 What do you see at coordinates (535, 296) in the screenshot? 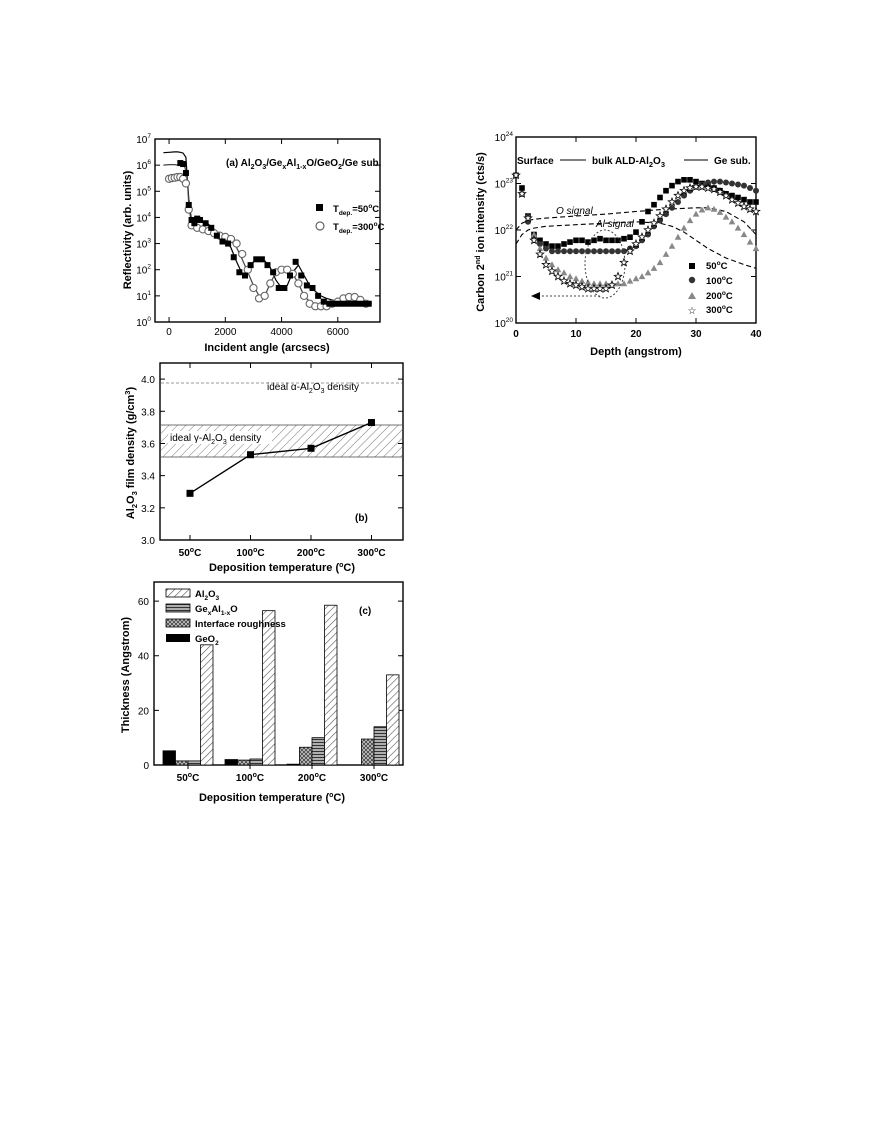
I see `minimum-arrow-head` at bounding box center [535, 296].